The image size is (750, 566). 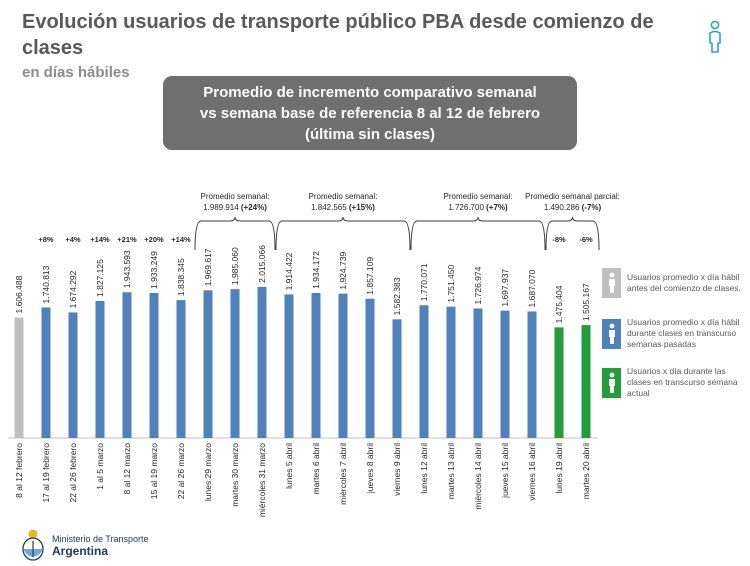 What do you see at coordinates (559, 468) in the screenshot?
I see `x-tick-label: lunes 19 abril` at bounding box center [559, 468].